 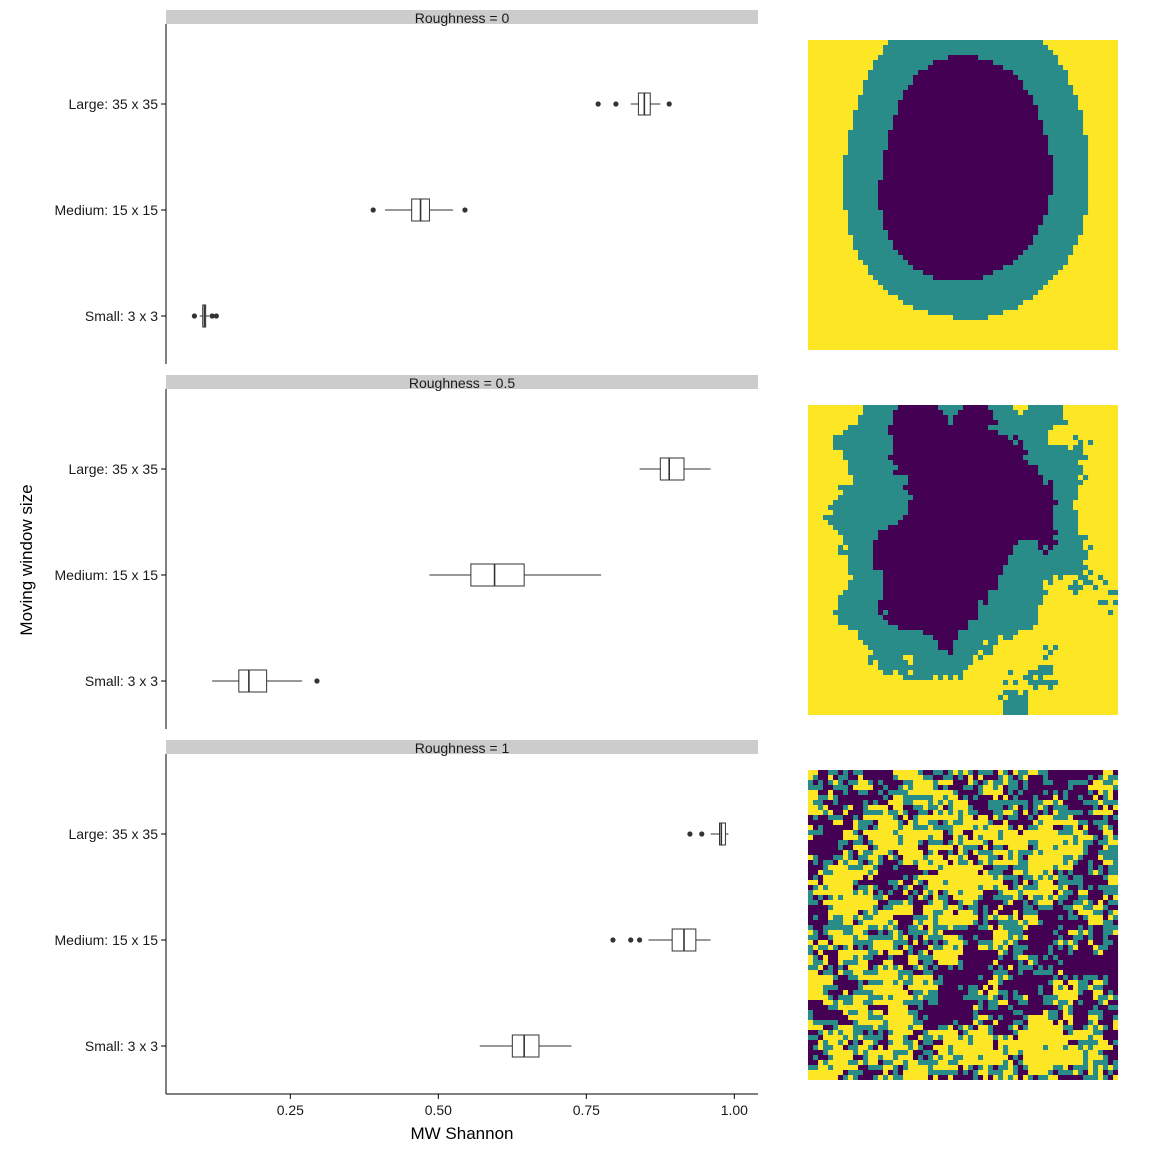 What do you see at coordinates (26, 559) in the screenshot?
I see `y-axis-title: Moving window size` at bounding box center [26, 559].